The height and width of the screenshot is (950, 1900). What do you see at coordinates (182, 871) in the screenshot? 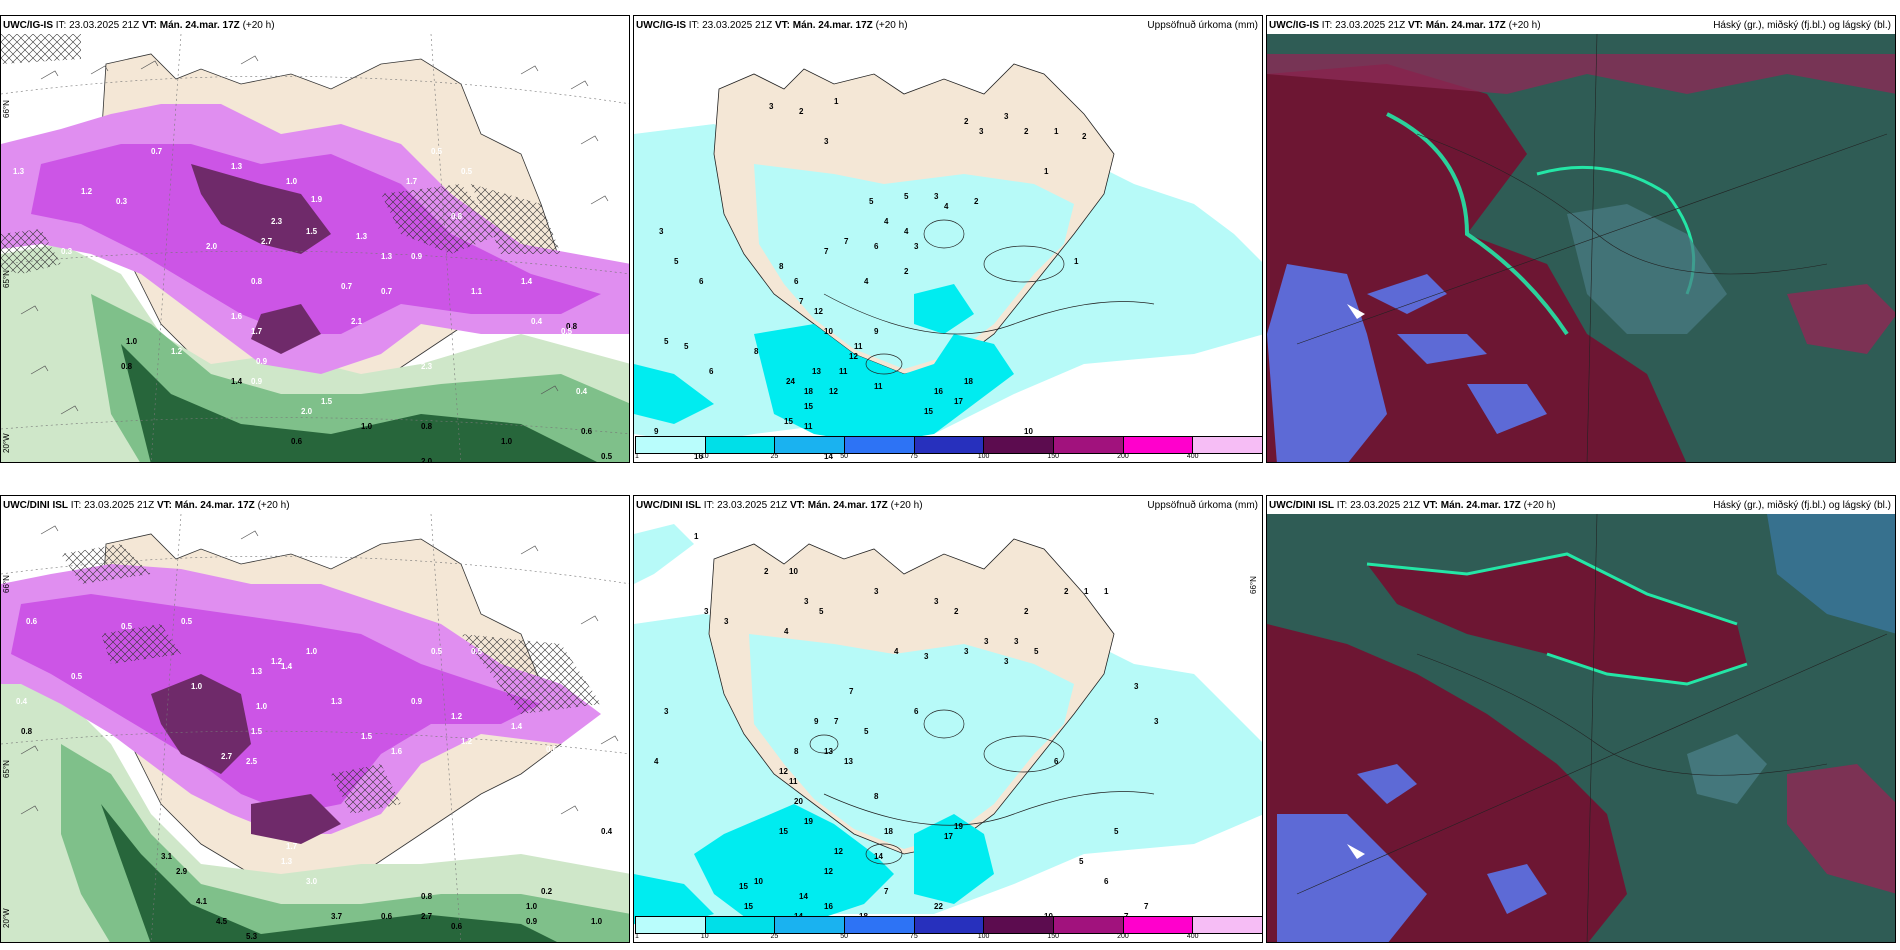
I see `svg-text: 2.9` at bounding box center [182, 871].